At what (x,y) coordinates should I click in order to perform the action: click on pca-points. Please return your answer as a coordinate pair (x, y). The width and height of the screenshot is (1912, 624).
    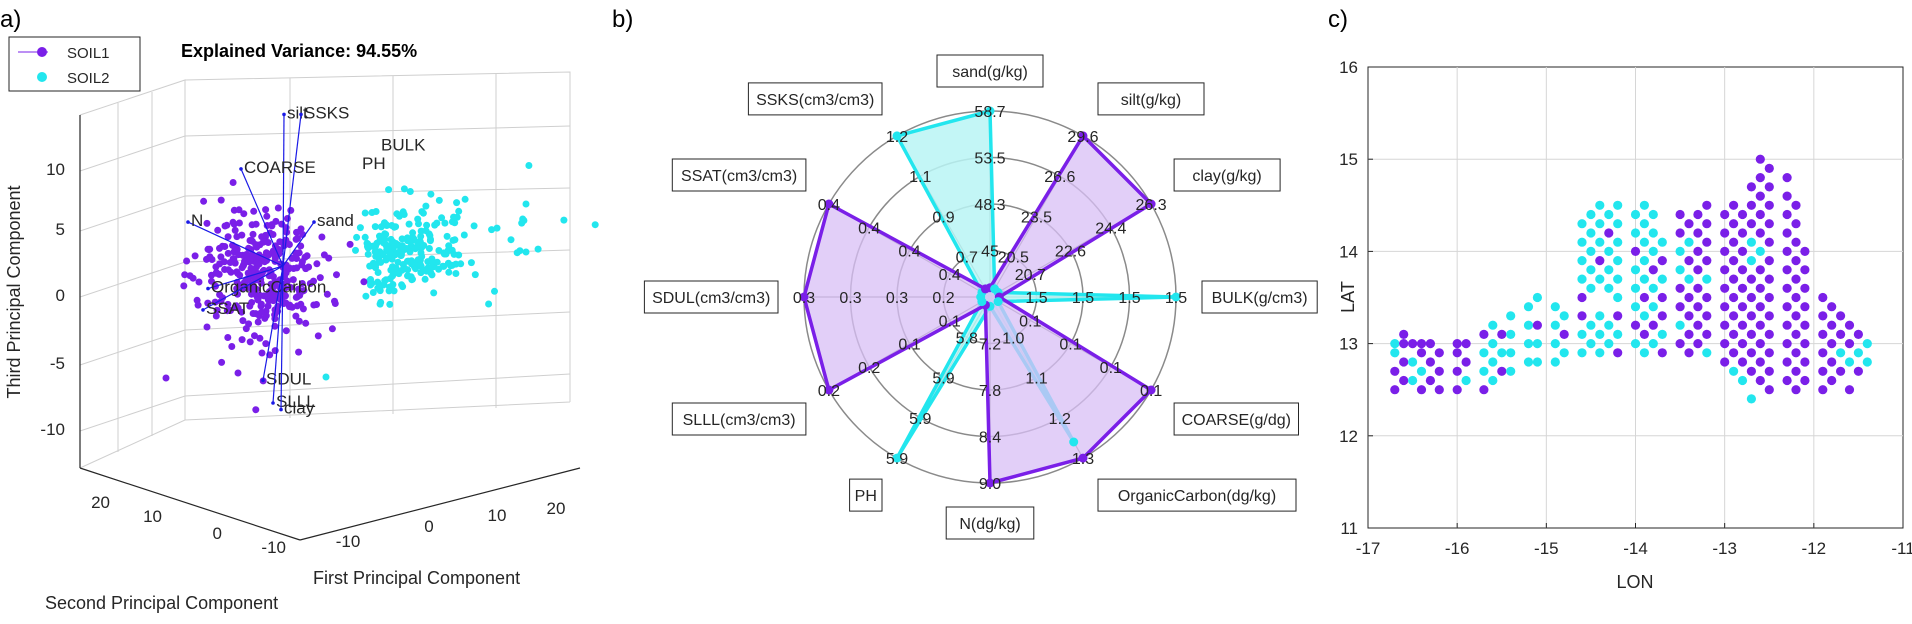
    Looking at the image, I should click on (380, 288).